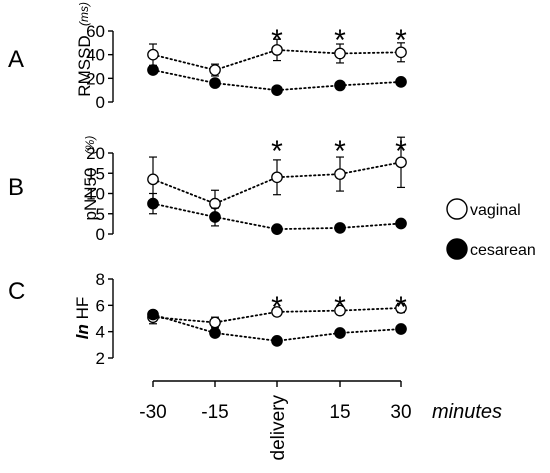 This screenshot has height=473, width=550. What do you see at coordinates (457, 249) in the screenshot?
I see `legend-marker-filled-circle` at bounding box center [457, 249].